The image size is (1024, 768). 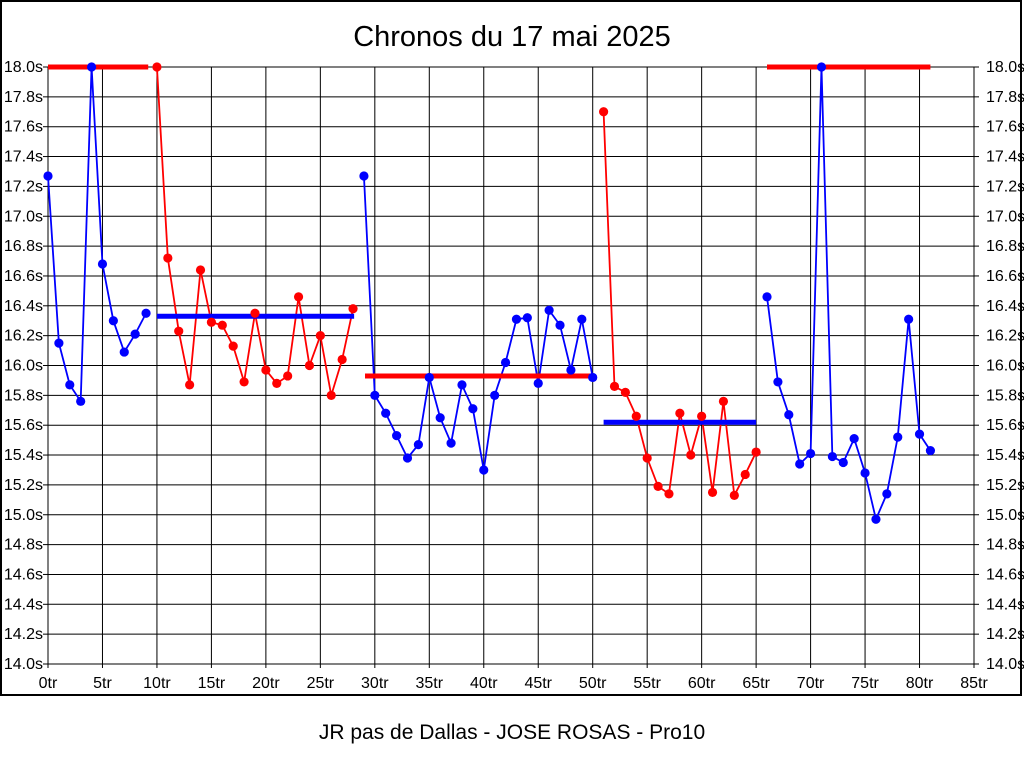 I want to click on y-tick-label-left: 16.6s, so click(x=23, y=276).